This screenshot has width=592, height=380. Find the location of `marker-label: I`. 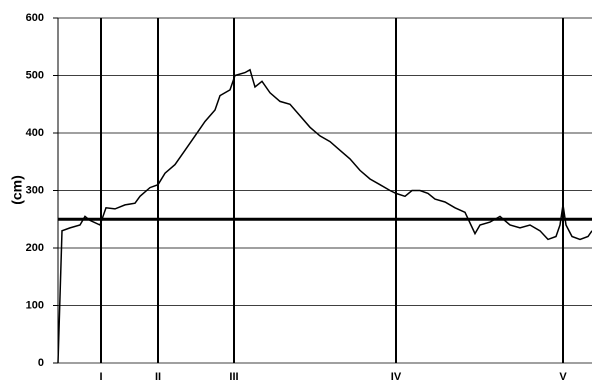

marker-label: I is located at coordinates (100, 375).